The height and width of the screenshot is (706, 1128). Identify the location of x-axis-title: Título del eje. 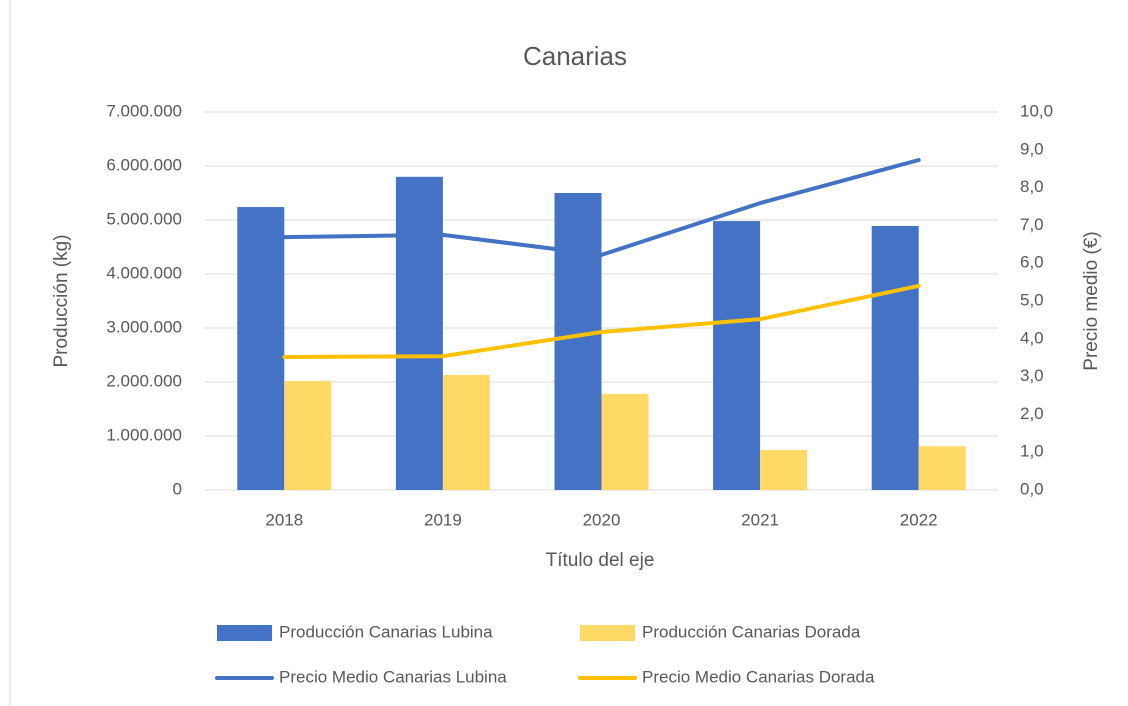
(600, 560).